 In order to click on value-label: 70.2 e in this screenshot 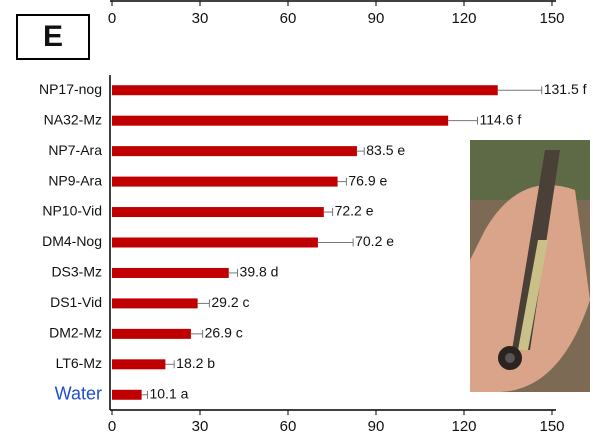, I will do `click(374, 241)`.